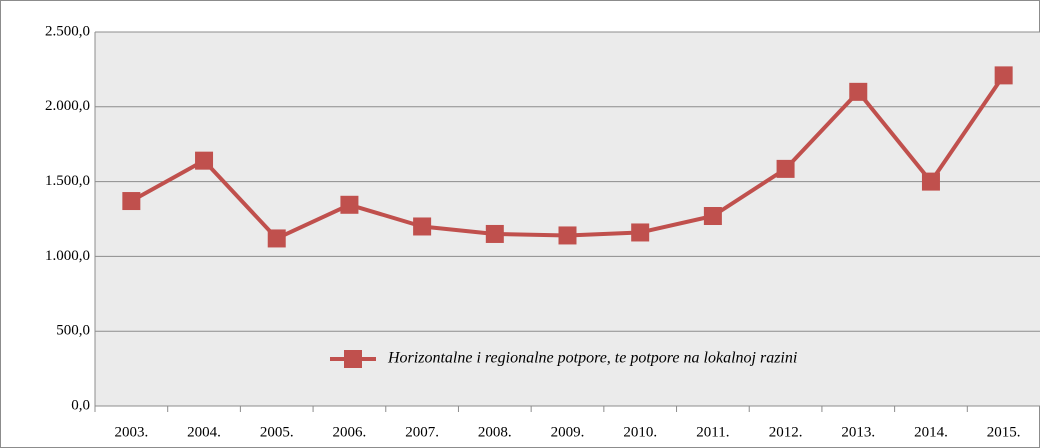  I want to click on y-tick-label: 2.000,0, so click(67, 106).